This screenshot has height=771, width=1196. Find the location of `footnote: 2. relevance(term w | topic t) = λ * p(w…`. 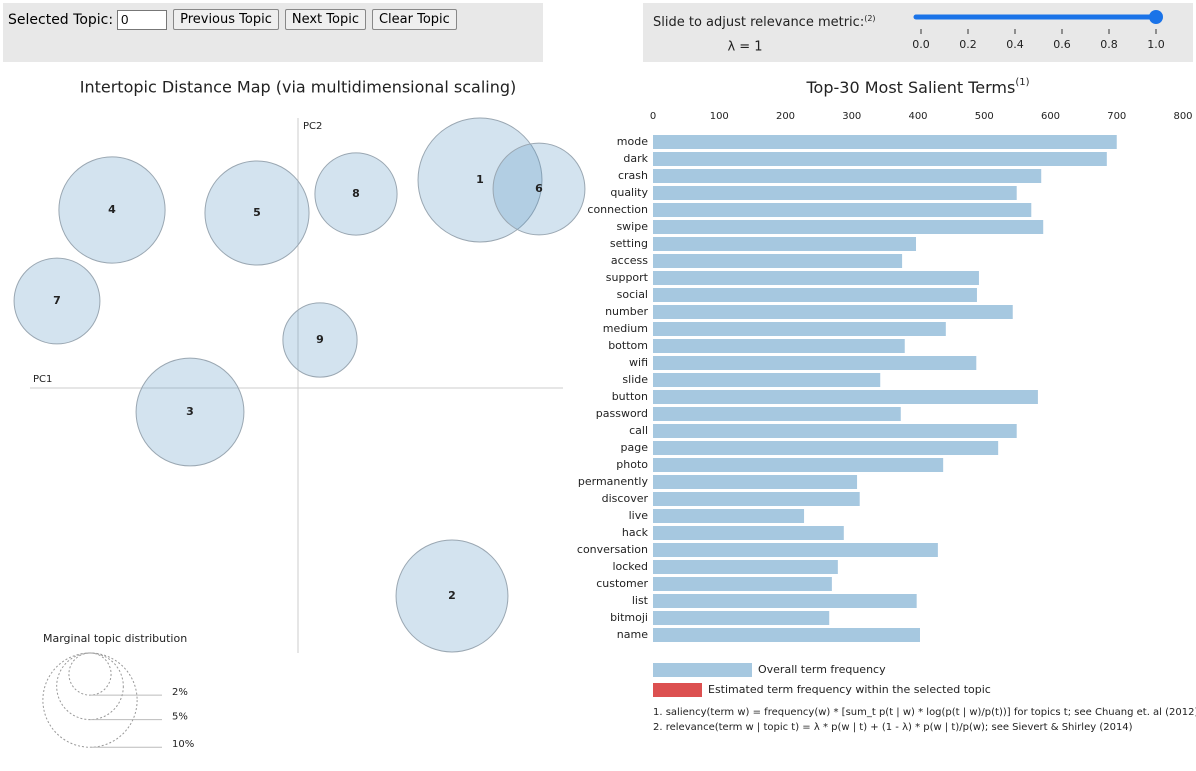

footnote: 2. relevance(term w | topic t) = λ * p(w… is located at coordinates (893, 727).